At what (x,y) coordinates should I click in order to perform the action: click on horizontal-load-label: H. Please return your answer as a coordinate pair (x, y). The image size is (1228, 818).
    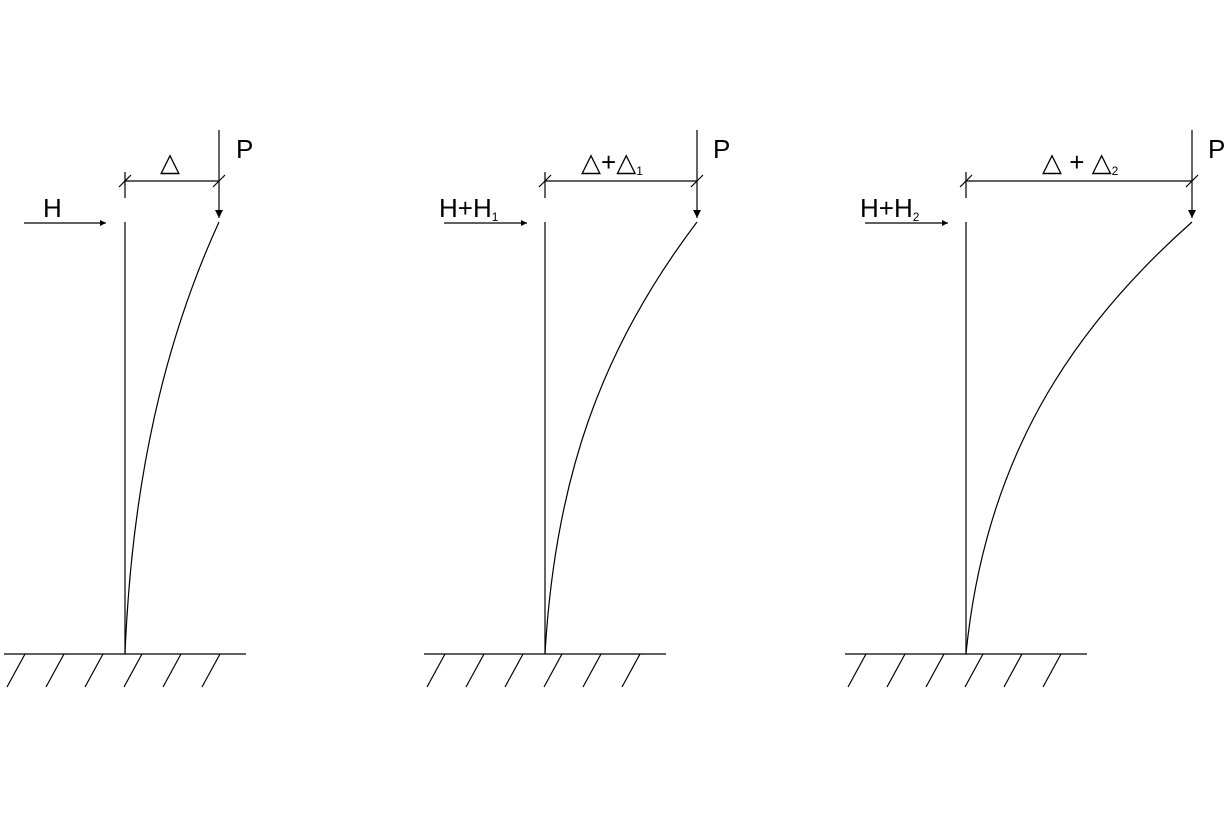
    Looking at the image, I should click on (52, 208).